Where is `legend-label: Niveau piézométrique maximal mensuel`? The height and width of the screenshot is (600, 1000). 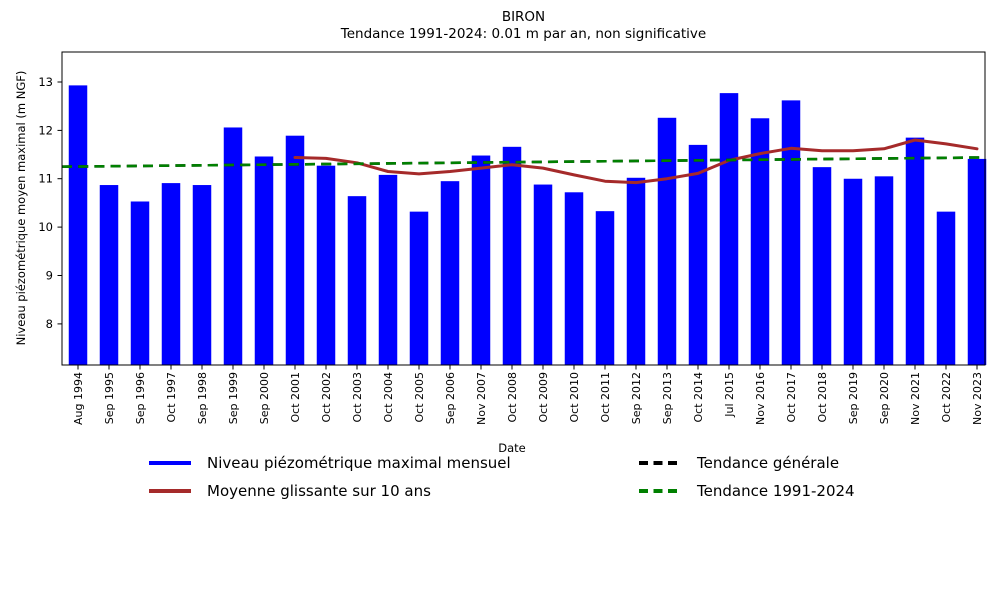 legend-label: Niveau piézométrique maximal mensuel is located at coordinates (359, 463).